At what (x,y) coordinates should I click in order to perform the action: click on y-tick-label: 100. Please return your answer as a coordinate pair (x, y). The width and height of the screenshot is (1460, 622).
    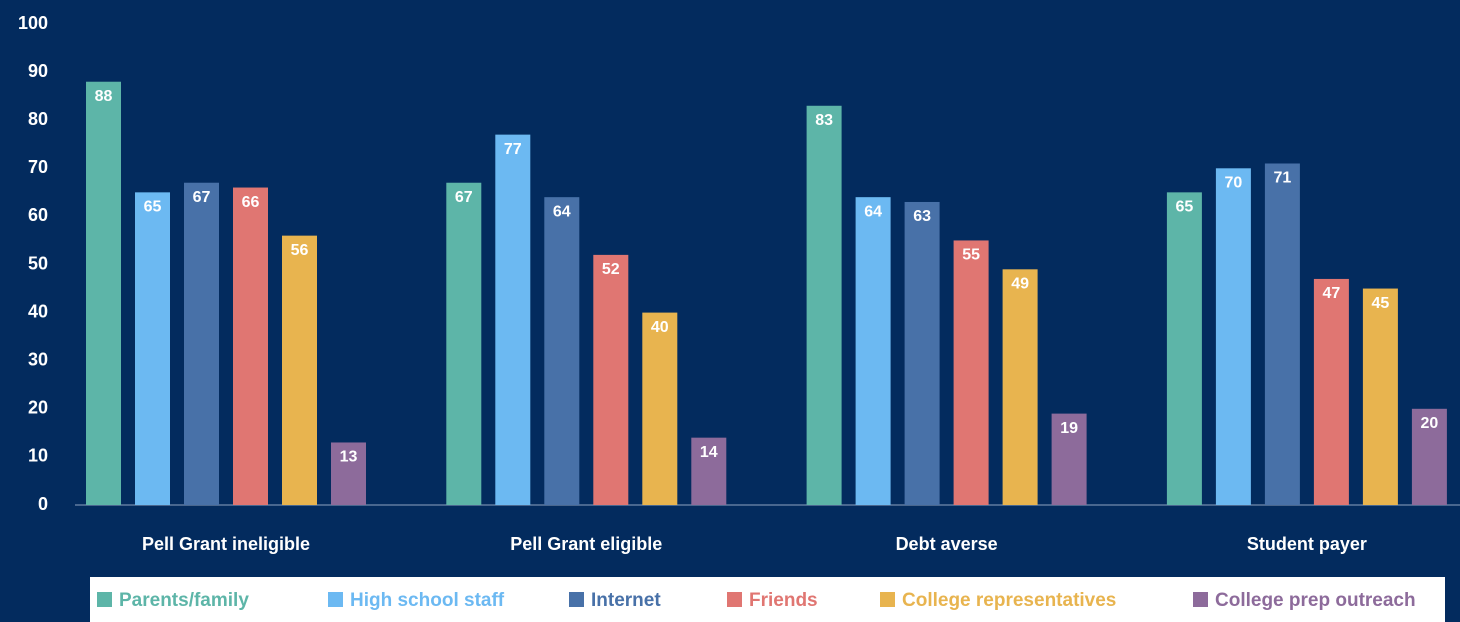
    Looking at the image, I should click on (33, 23).